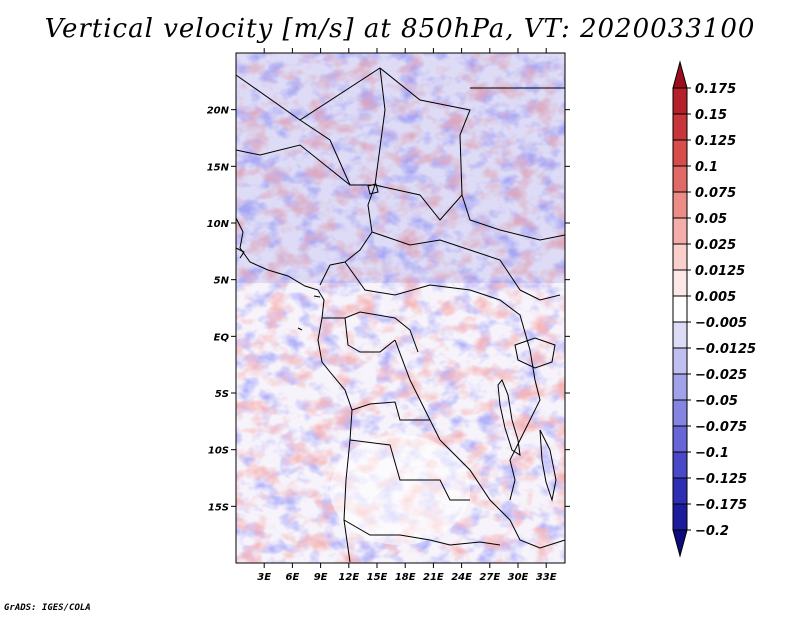  Describe the element at coordinates (725, 349) in the screenshot. I see `colorbar-label: −0.0125` at that location.